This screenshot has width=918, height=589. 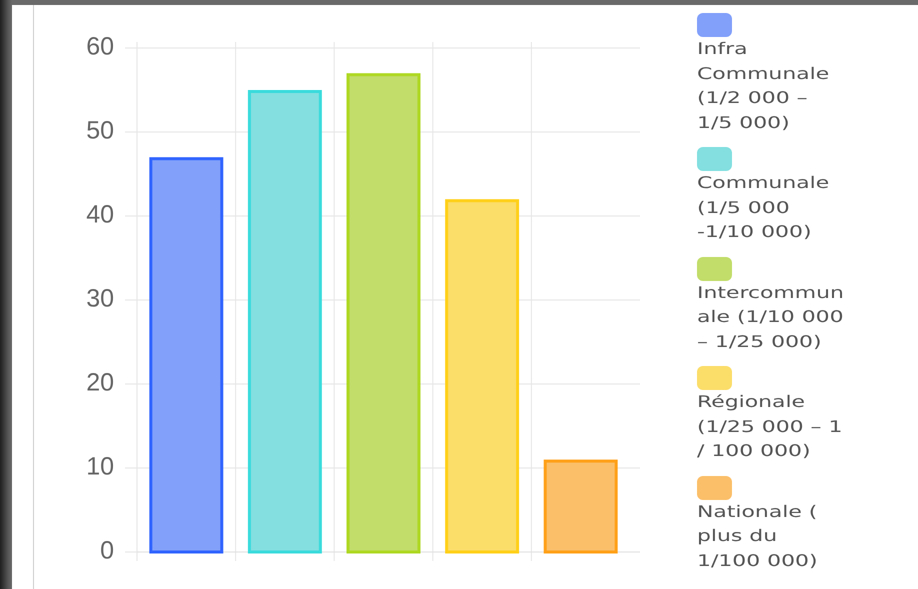 I want to click on legend-label: Infra Communale (1/2 000 – 1/5 000), so click(x=763, y=86).